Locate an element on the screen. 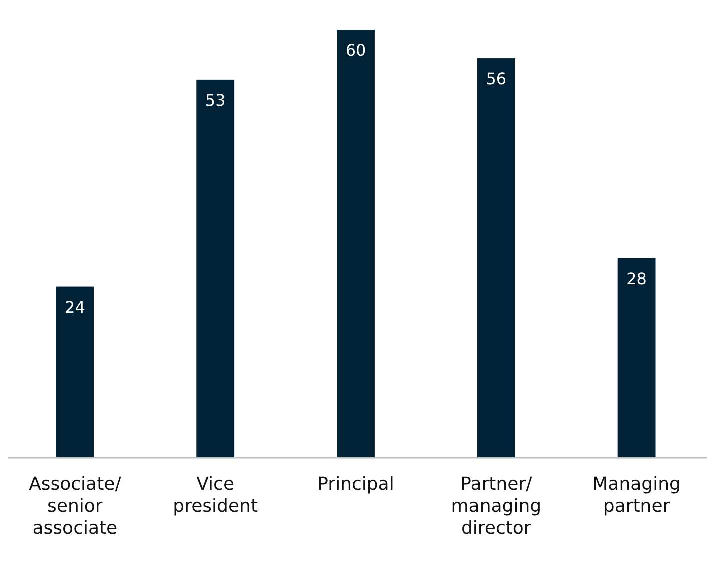 The height and width of the screenshot is (579, 707). data-label: 24 is located at coordinates (75, 307).